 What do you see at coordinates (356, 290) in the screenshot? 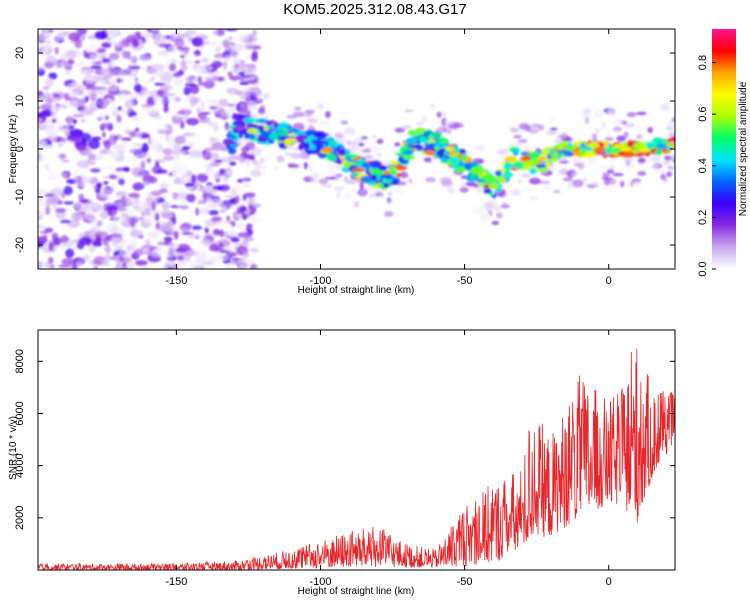
I see `spectrogram-xlabel: Height of straight line (km)` at bounding box center [356, 290].